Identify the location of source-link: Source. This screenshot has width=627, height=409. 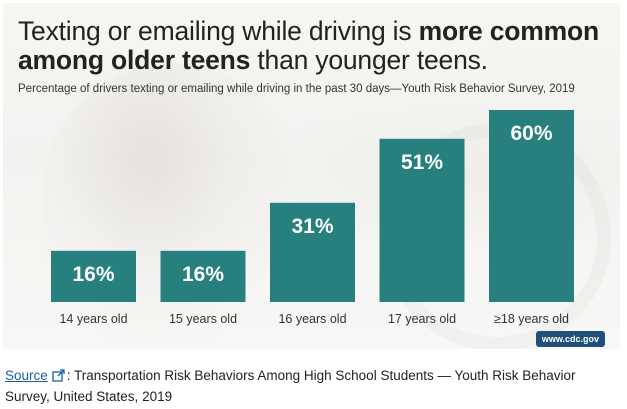
(26, 375).